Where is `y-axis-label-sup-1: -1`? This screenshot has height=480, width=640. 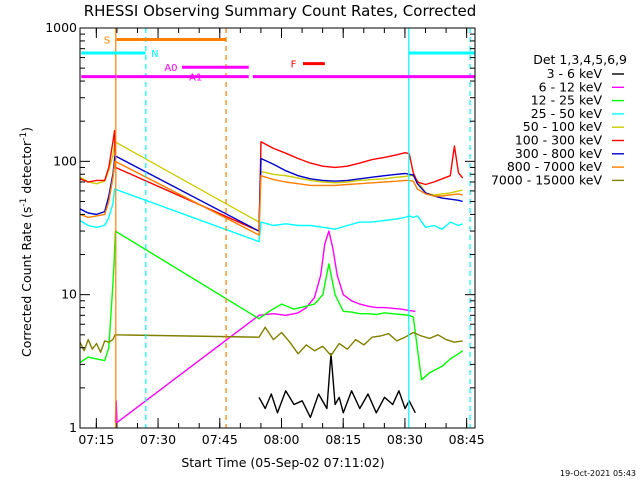
y-axis-label-sup-1: -1 is located at coordinates (24, 202).